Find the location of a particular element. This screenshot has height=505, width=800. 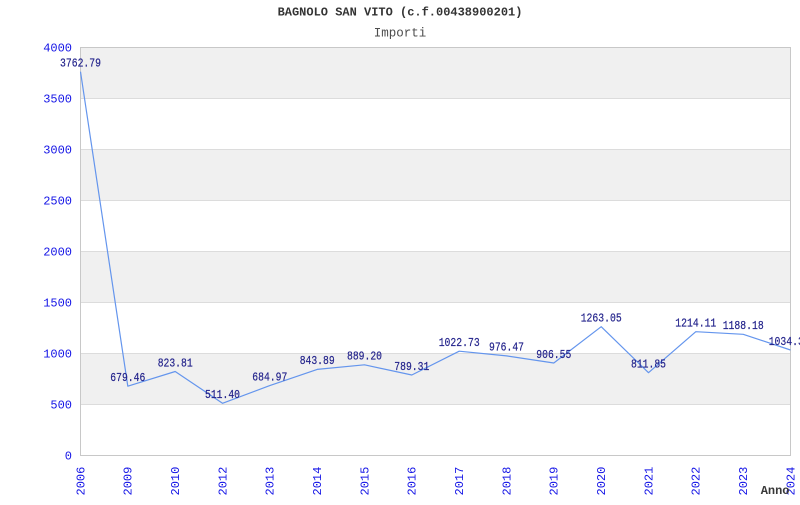

svg-text: 823.81 is located at coordinates (175, 363).